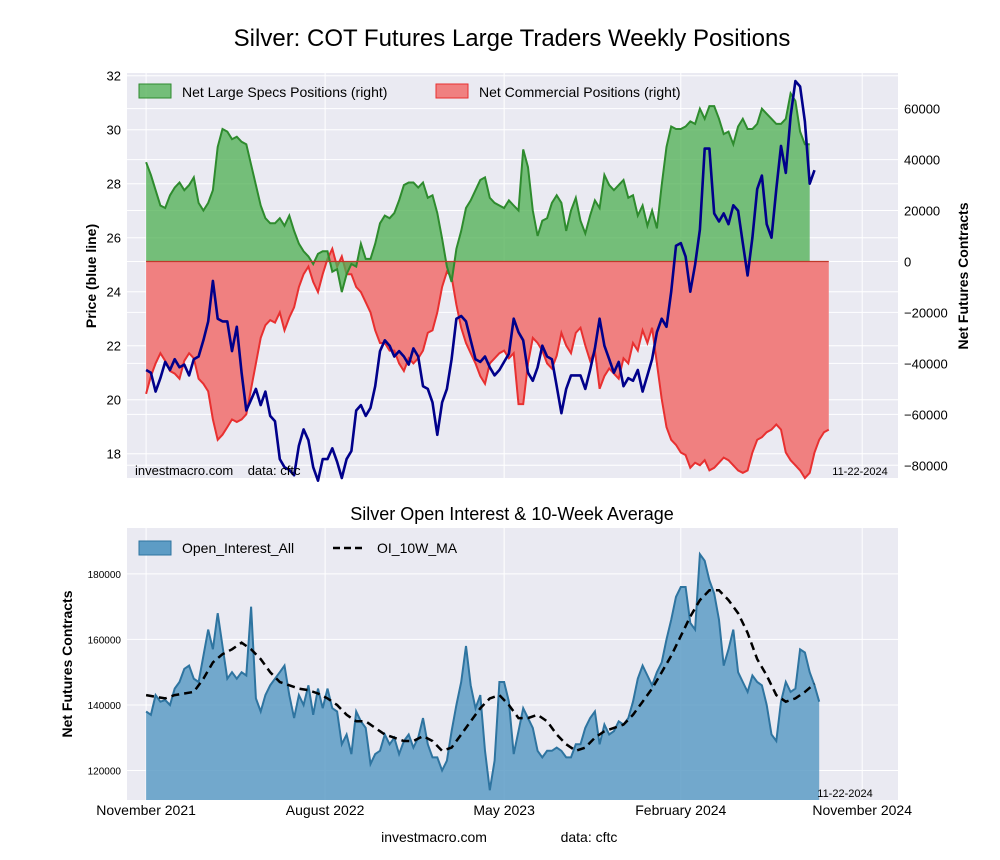 The image size is (1000, 860). What do you see at coordinates (907, 261) in the screenshot?
I see `top-right-tick-label: 0` at bounding box center [907, 261].